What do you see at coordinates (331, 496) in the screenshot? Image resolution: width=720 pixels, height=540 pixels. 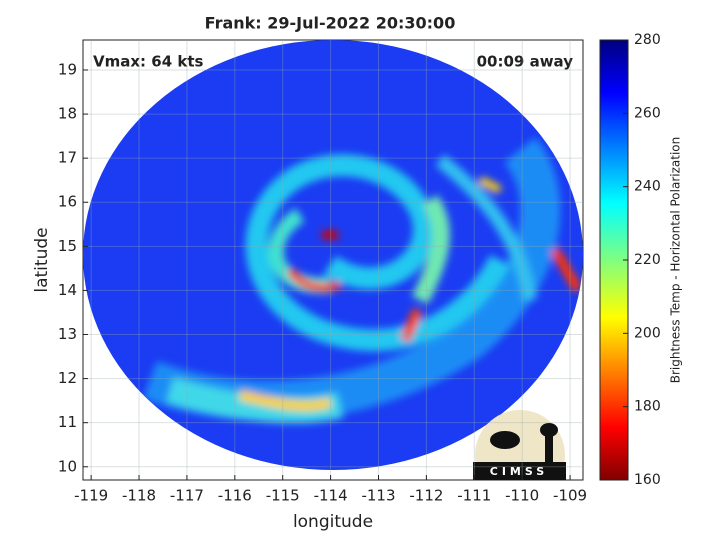 I see `x-tick-label: -114` at bounding box center [331, 496].